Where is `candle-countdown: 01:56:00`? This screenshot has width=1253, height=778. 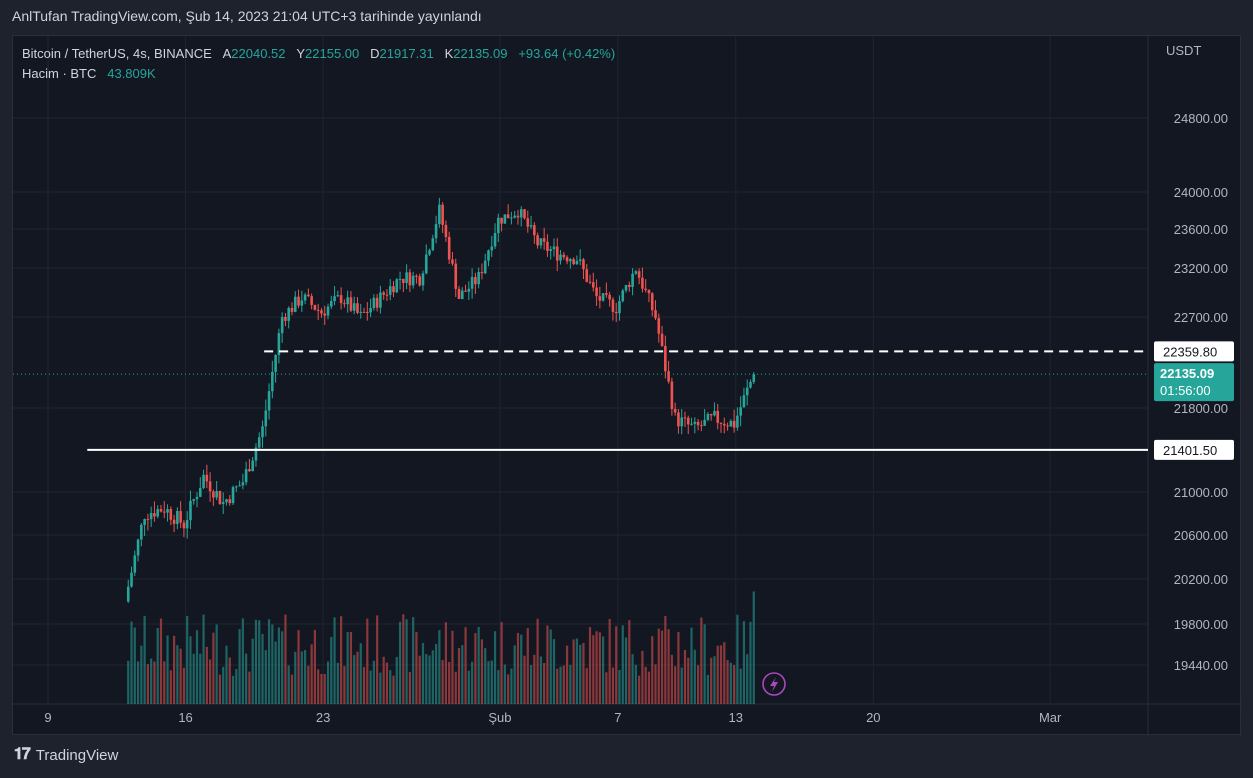 candle-countdown: 01:56:00 is located at coordinates (1185, 390).